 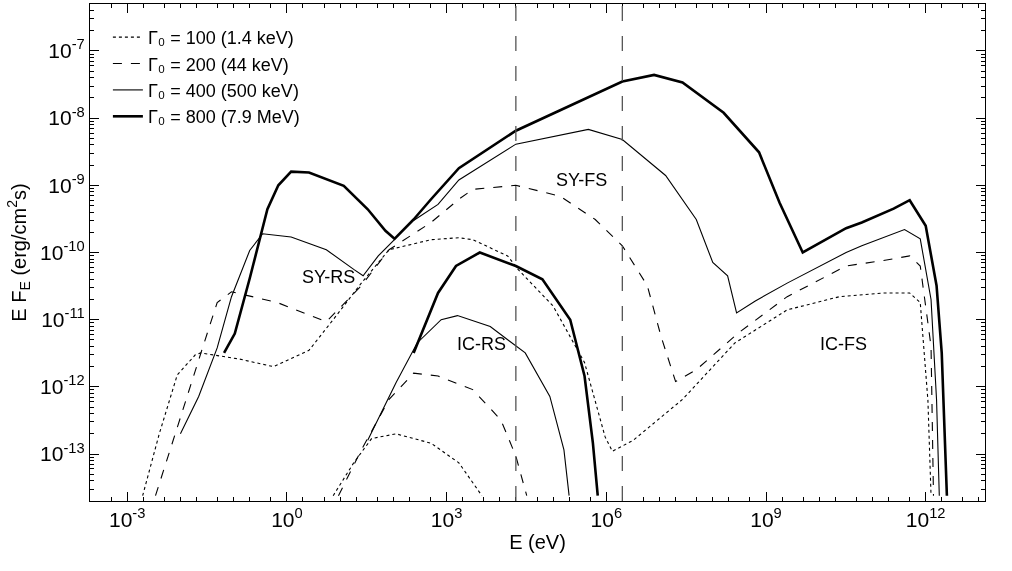 I want to click on legend-label: Γ₀ = 400 (500 keV), so click(x=223, y=90).